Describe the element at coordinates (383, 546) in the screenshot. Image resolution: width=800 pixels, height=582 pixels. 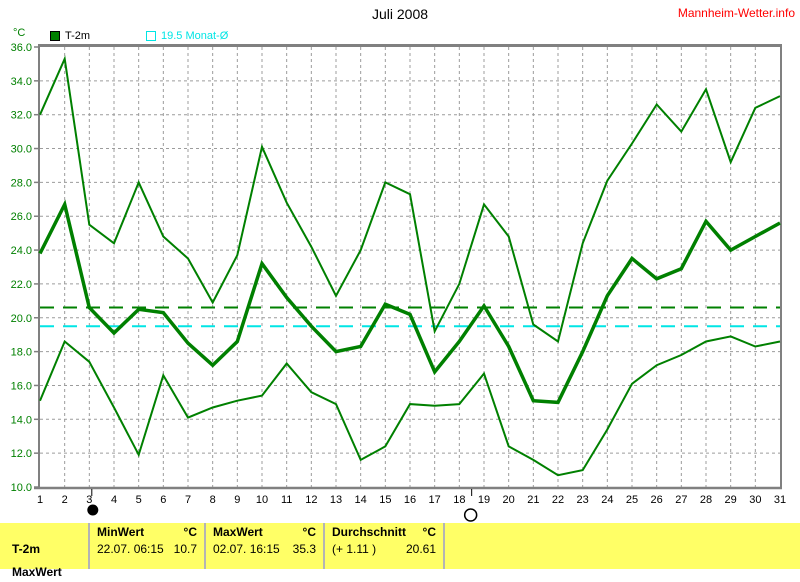
I see `durchschnitt-column: Durchschnitt °C (+ 1.11 ) 20.61` at that location.